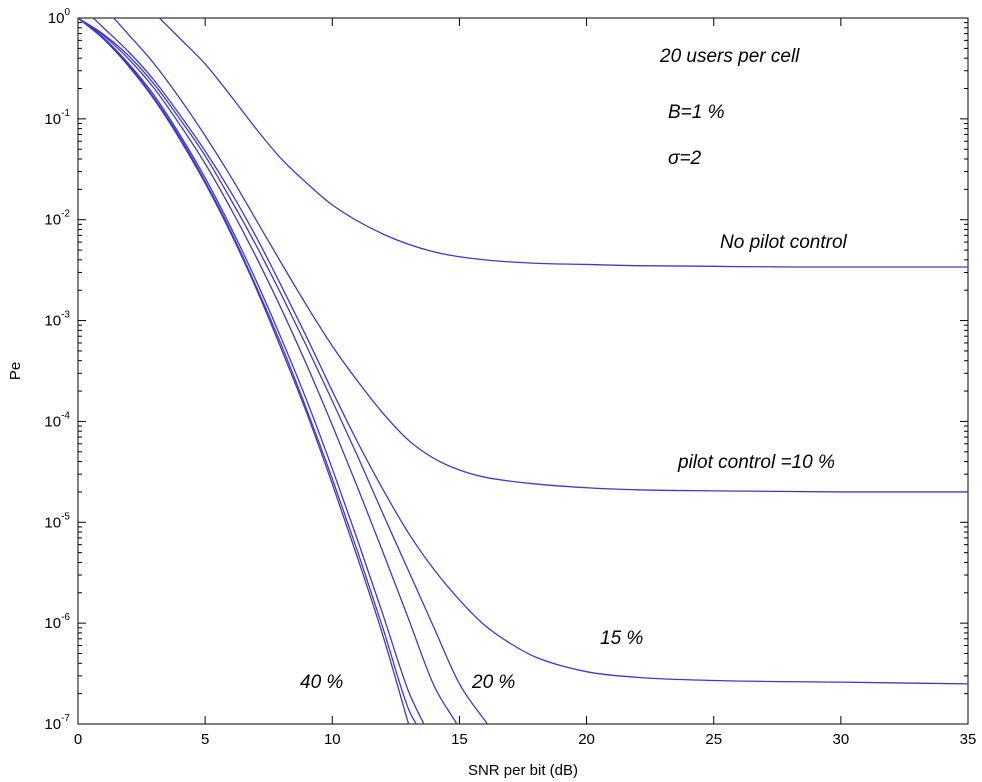  I want to click on x-tick-label: 25, so click(713, 739).